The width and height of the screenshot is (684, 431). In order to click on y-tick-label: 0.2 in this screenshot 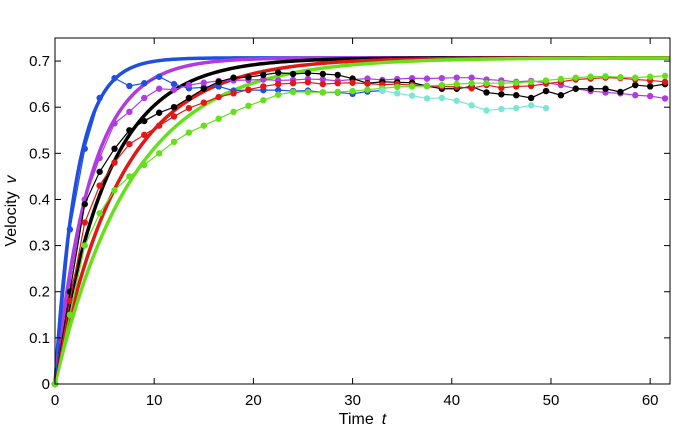, I will do `click(39, 292)`.